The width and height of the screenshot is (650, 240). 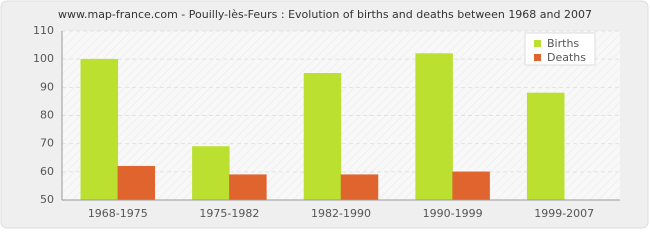 What do you see at coordinates (47, 171) in the screenshot?
I see `y-tick-label: 60` at bounding box center [47, 171].